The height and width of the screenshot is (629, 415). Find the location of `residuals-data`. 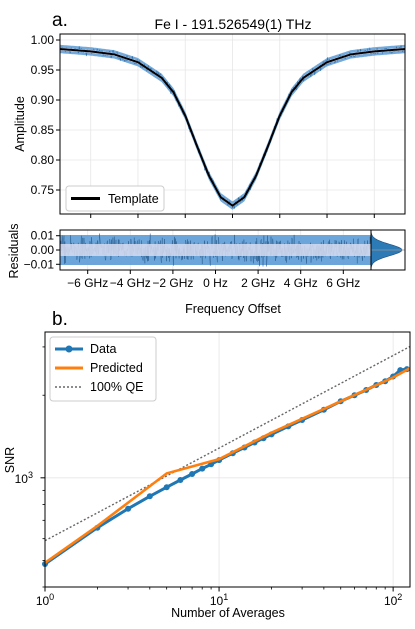

residuals-data is located at coordinates (215, 250).